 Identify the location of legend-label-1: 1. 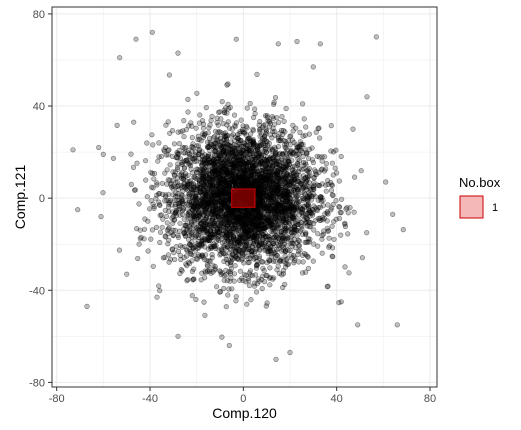
(495, 208).